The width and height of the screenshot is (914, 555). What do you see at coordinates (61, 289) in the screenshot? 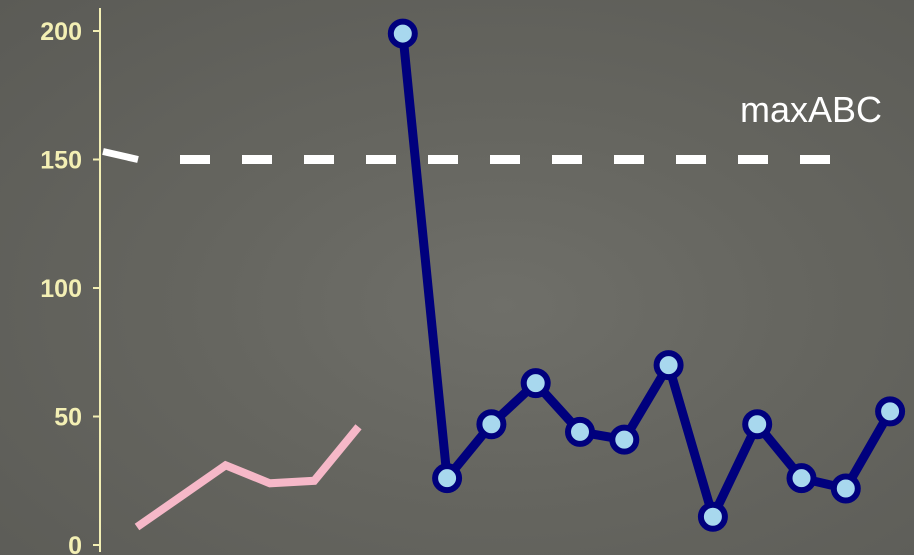
I see `y-tick-label: 100` at bounding box center [61, 289].